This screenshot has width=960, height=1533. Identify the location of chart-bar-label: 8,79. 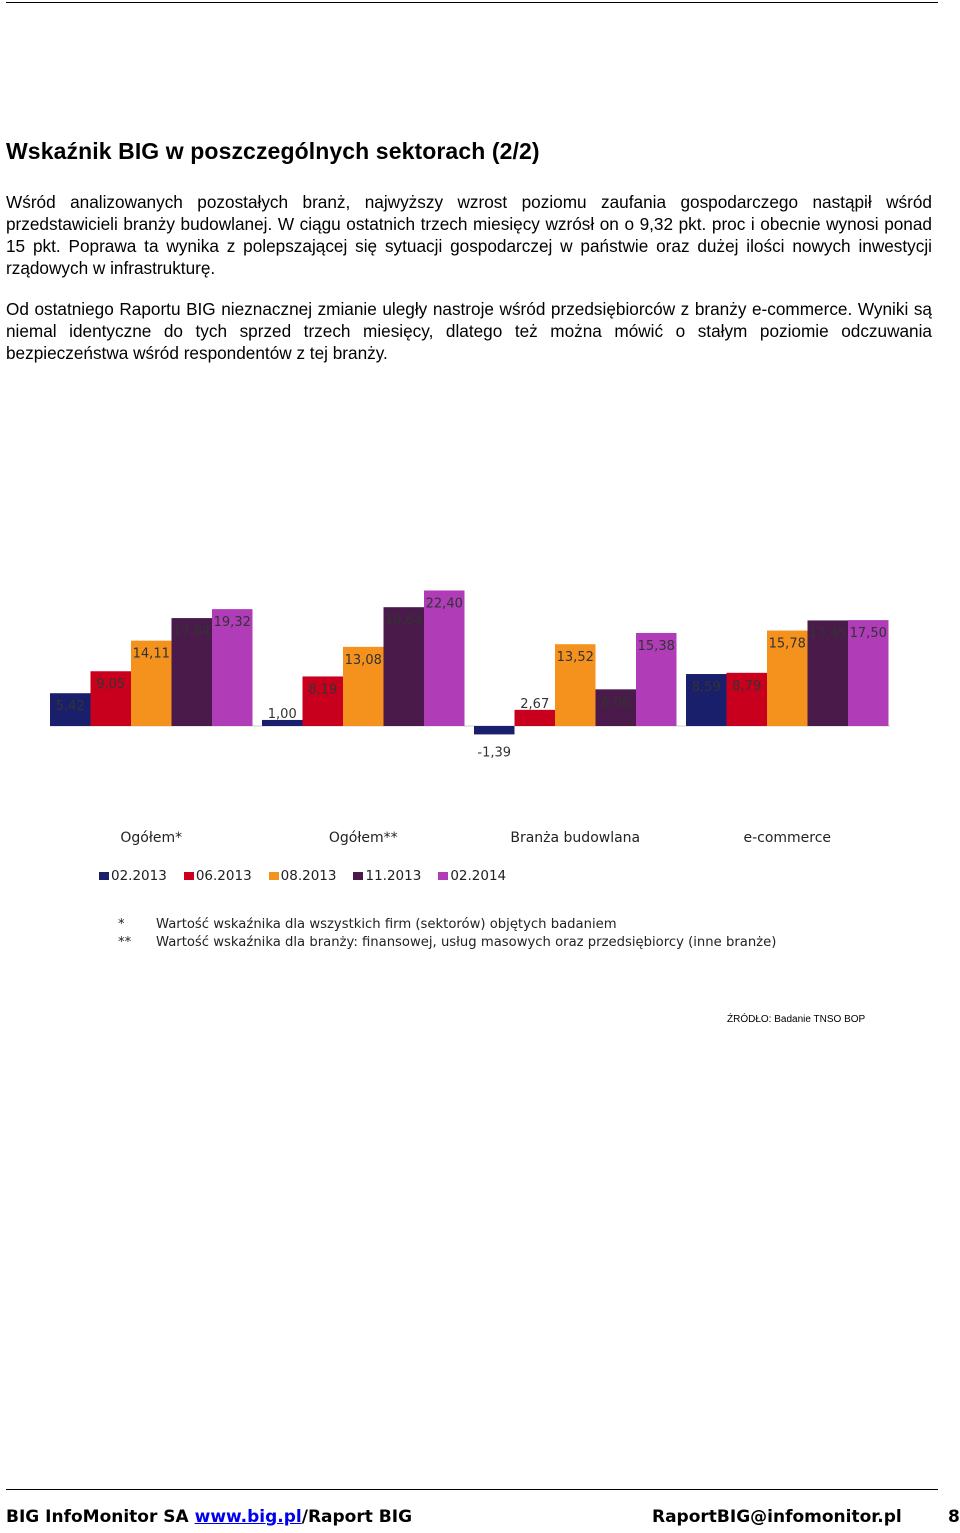
(746, 686).